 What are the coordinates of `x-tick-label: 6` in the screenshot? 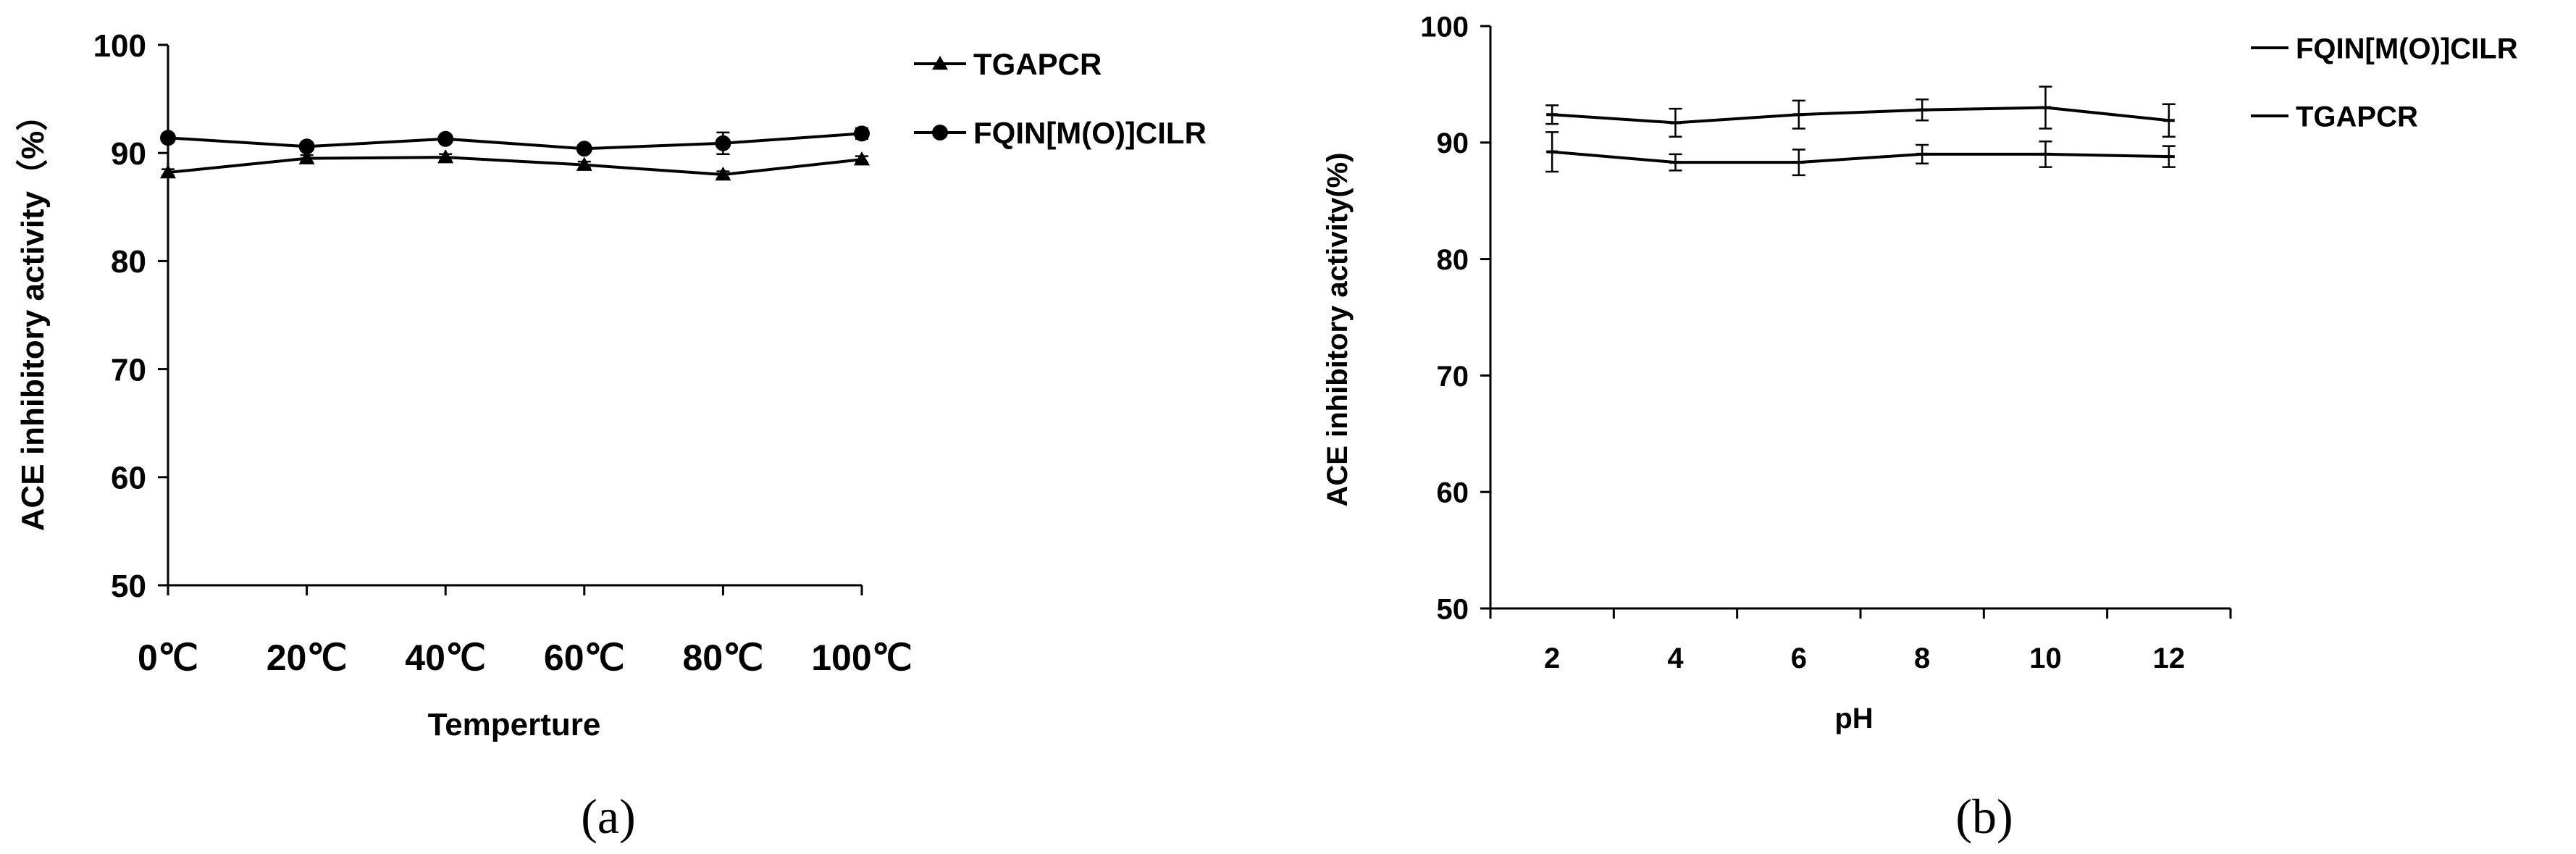 It's located at (1799, 658).